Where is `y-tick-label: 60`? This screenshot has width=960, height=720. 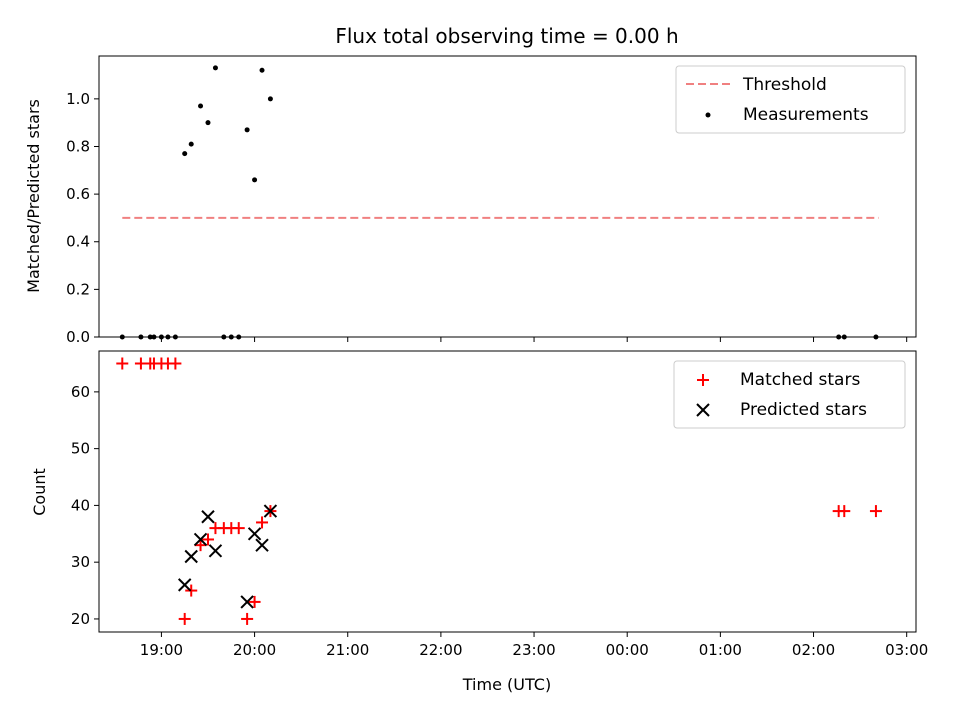
y-tick-label: 60 is located at coordinates (80, 392).